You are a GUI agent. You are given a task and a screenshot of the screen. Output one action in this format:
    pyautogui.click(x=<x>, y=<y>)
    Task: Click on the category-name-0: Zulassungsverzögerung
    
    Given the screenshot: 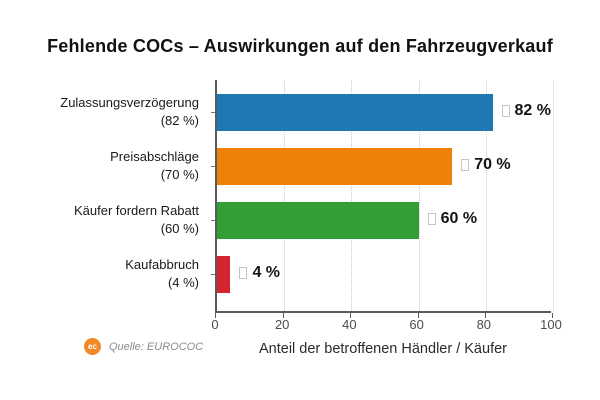 What is the action you would take?
    pyautogui.click(x=129, y=102)
    